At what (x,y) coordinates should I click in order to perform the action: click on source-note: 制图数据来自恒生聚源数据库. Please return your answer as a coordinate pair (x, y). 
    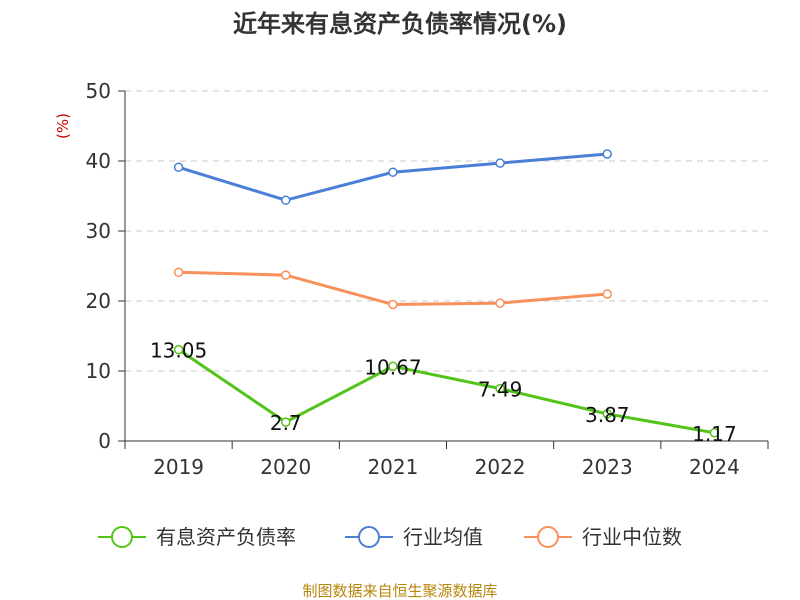
    Looking at the image, I should click on (399, 591).